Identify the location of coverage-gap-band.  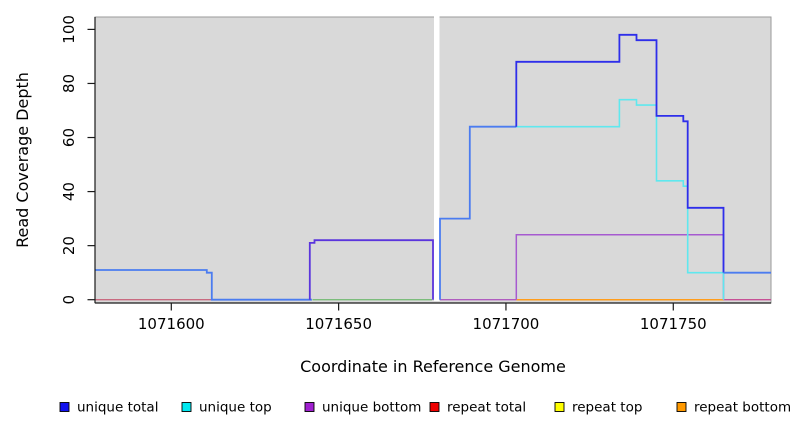
(437, 158).